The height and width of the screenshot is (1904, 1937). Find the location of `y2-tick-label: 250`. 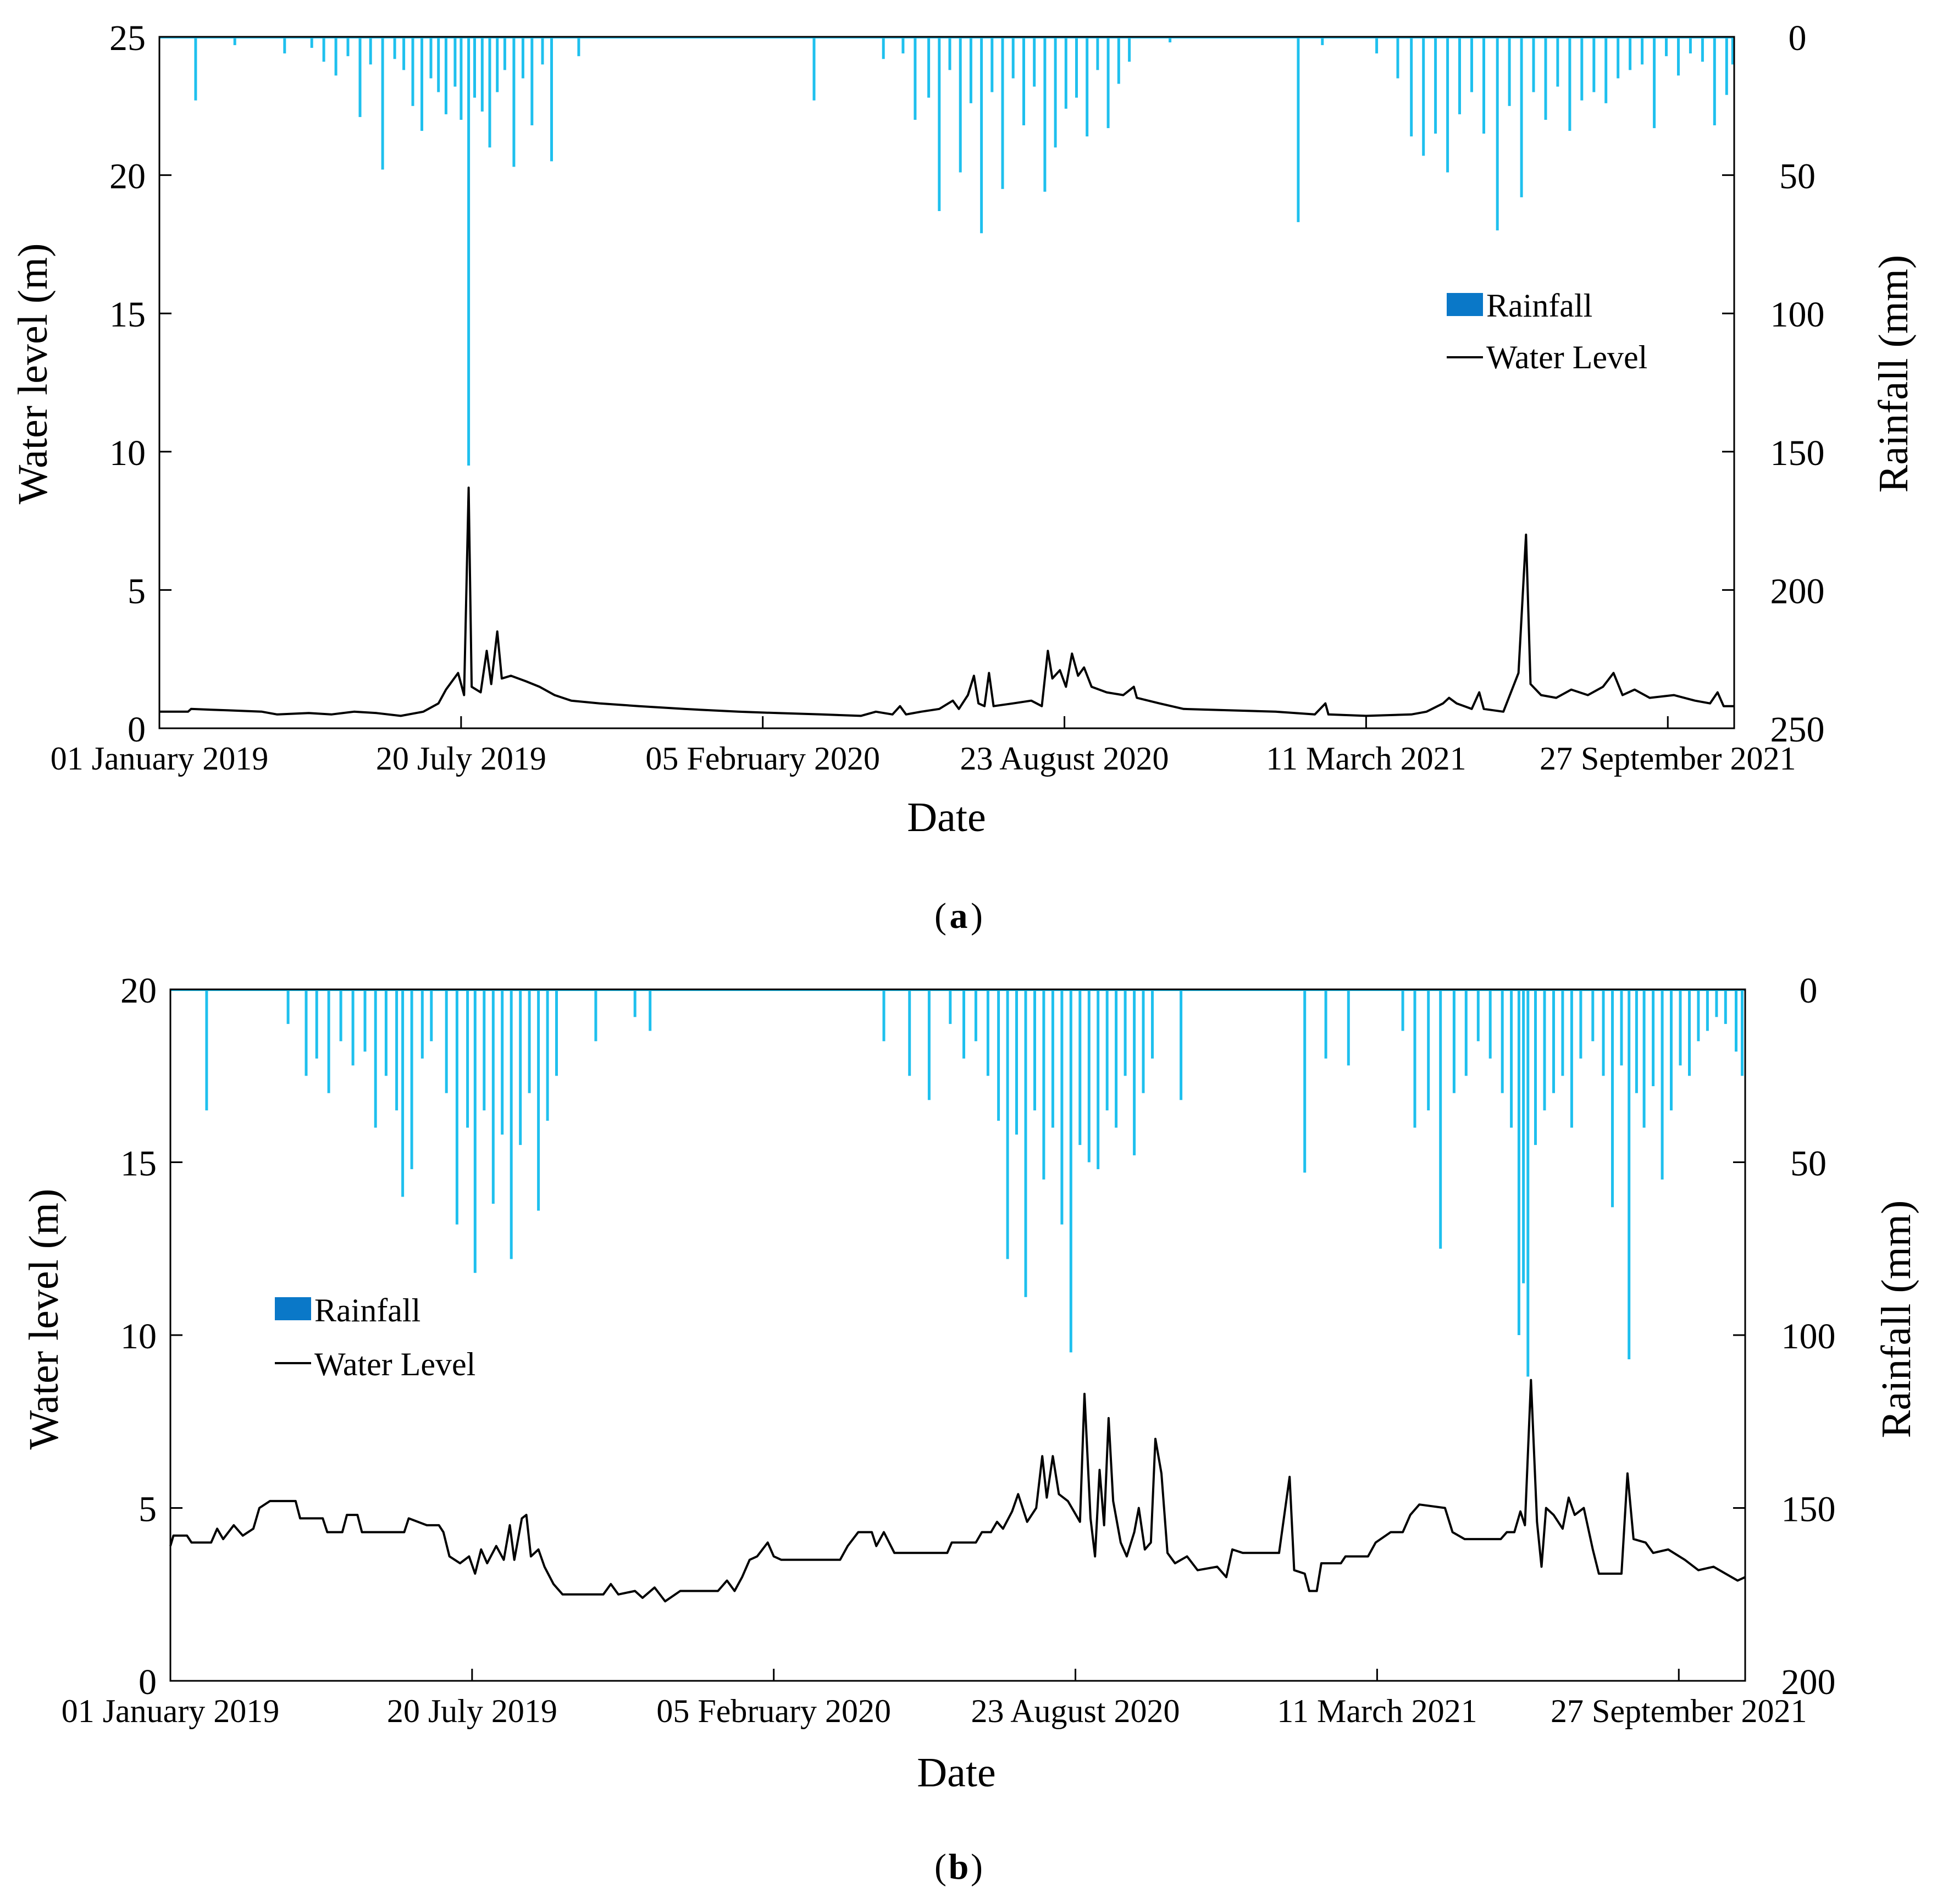

y2-tick-label: 250 is located at coordinates (1797, 730).